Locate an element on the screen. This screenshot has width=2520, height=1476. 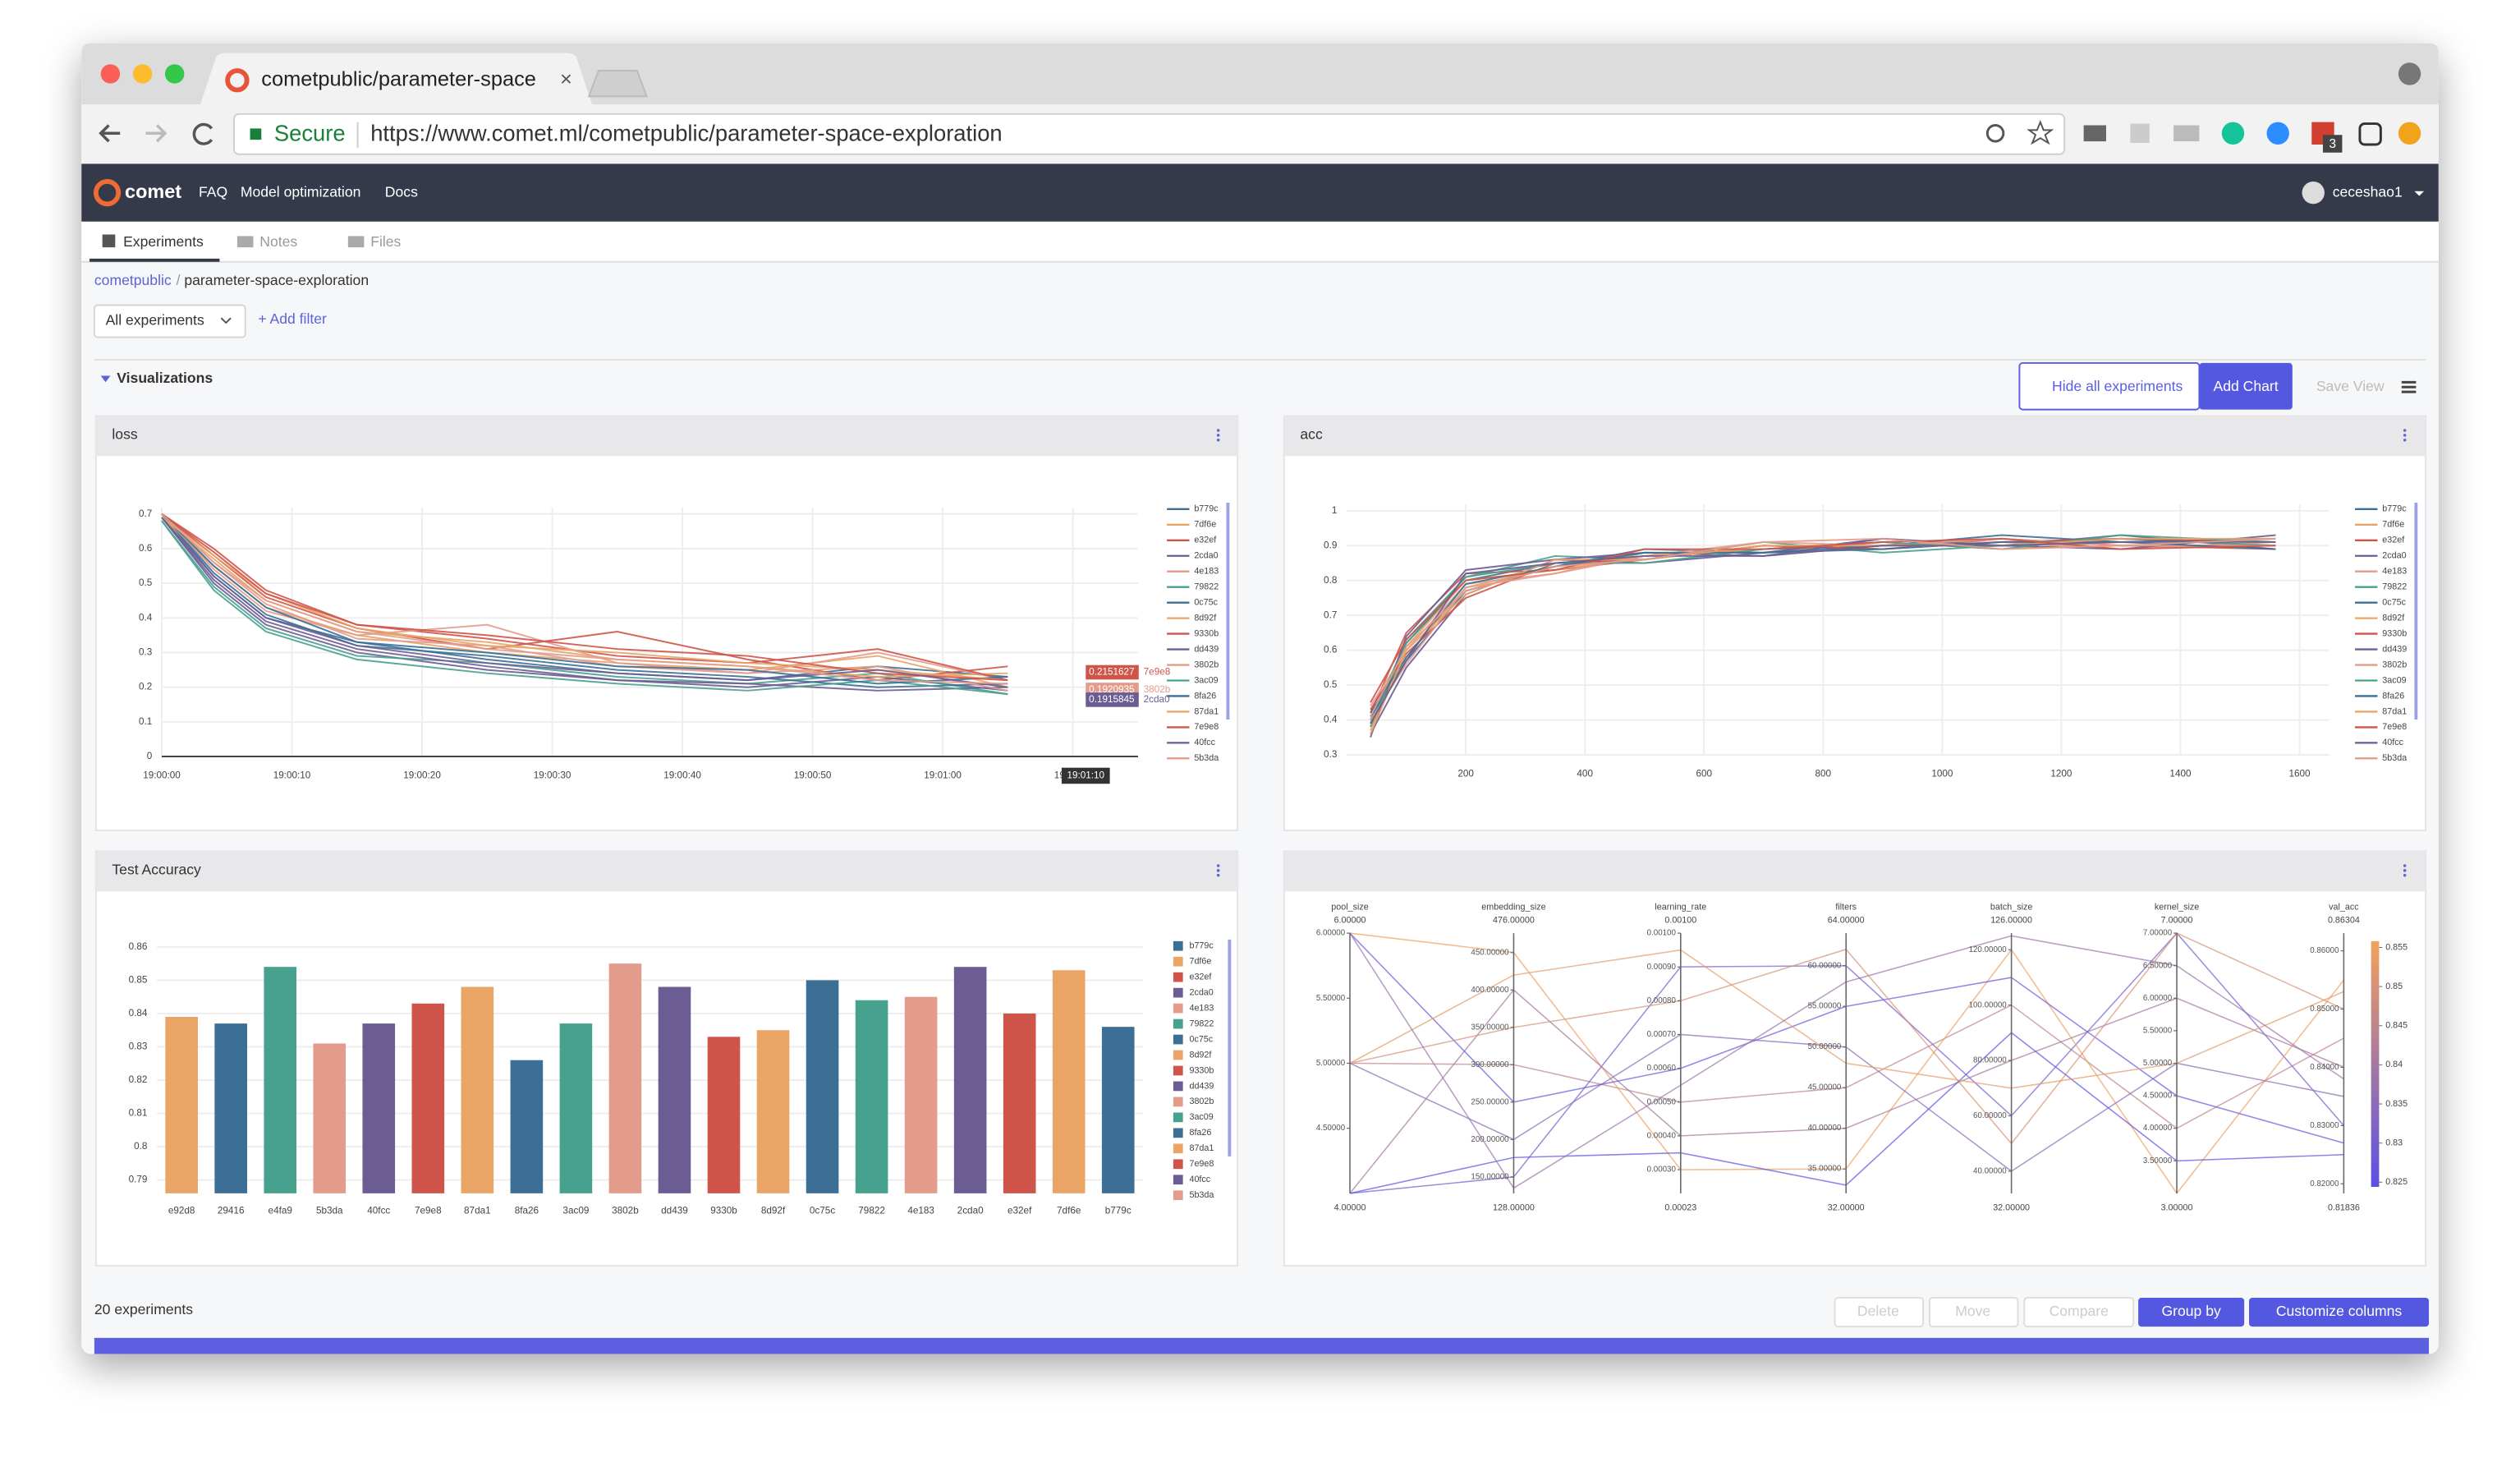
legend-label: 2cda0 is located at coordinates (1206, 556).